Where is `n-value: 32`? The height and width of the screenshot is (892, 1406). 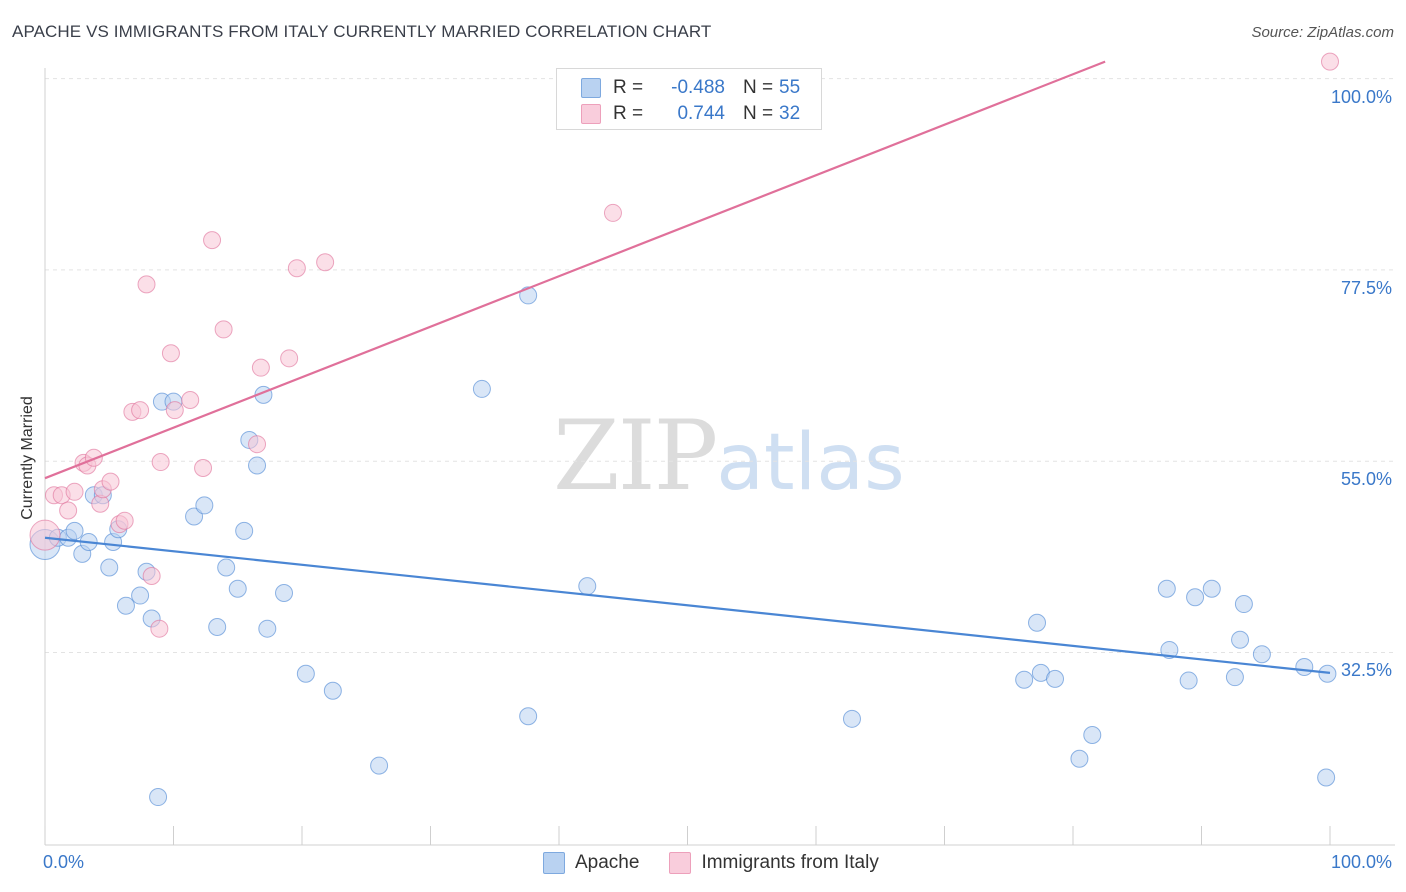
n-value: 32 is located at coordinates (790, 113).